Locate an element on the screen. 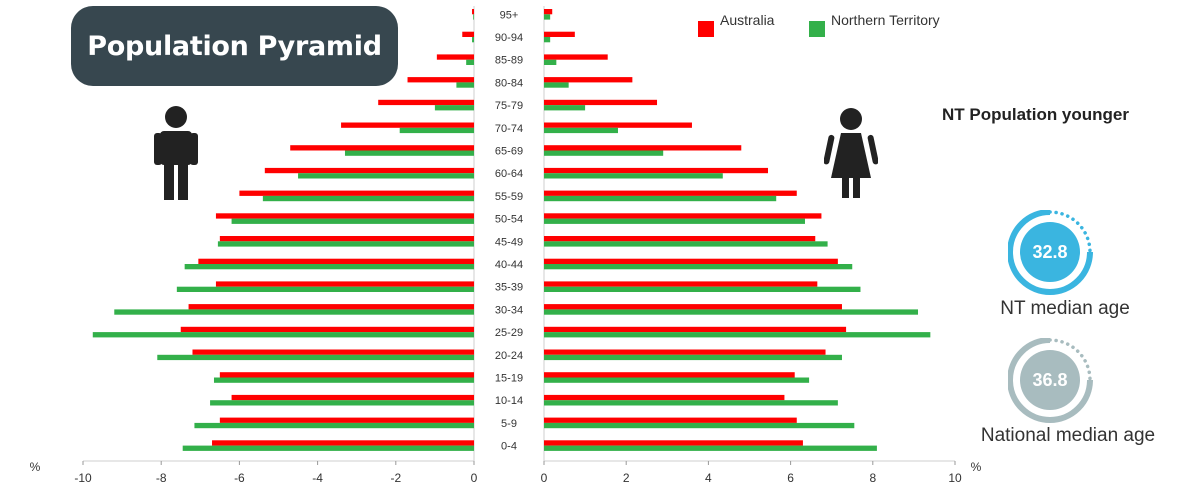 This screenshot has height=491, width=1188. right-x-tick-label: 4 is located at coordinates (708, 478).